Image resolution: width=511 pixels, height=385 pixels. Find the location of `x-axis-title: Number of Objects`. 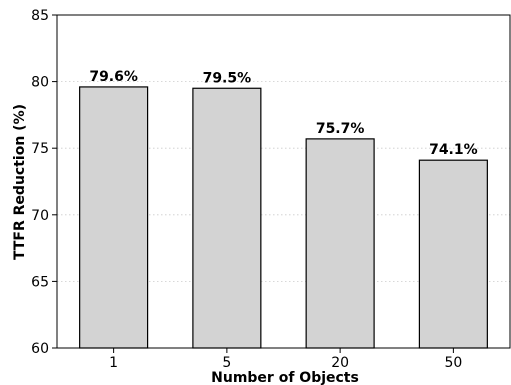

x-axis-title: Number of Objects is located at coordinates (285, 377).